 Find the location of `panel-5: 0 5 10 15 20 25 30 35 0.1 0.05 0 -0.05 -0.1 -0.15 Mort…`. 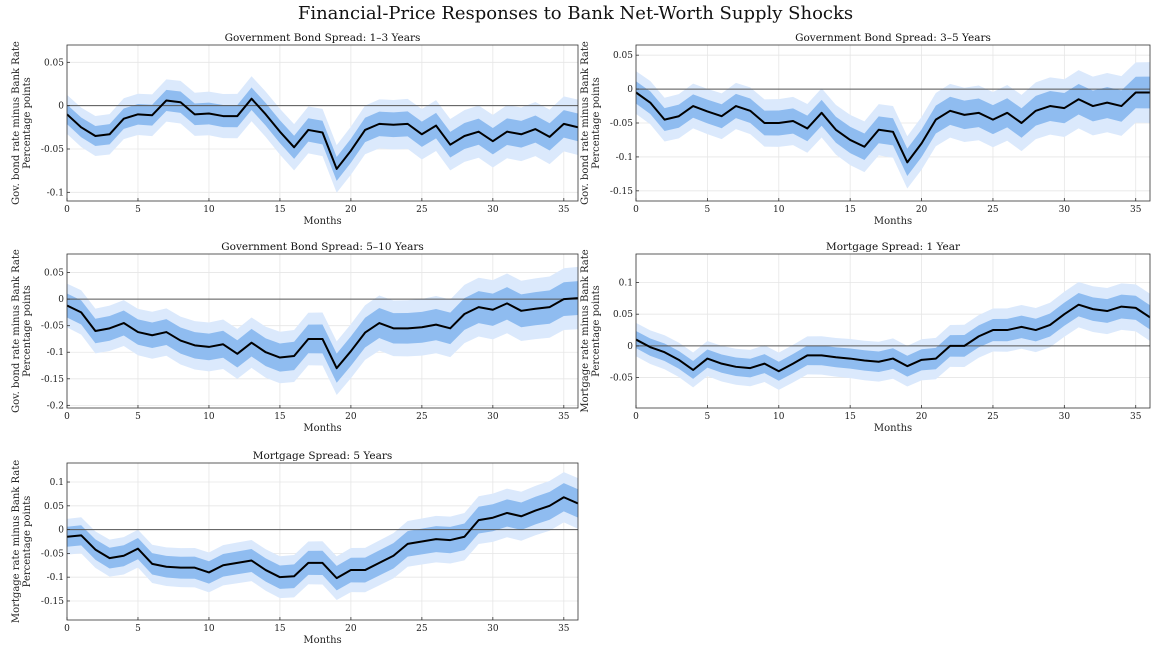

panel-5: 0 5 10 15 20 25 30 35 0.1 0.05 0 -0.05 -0.1 -0.15 Mort… is located at coordinates (295, 548).